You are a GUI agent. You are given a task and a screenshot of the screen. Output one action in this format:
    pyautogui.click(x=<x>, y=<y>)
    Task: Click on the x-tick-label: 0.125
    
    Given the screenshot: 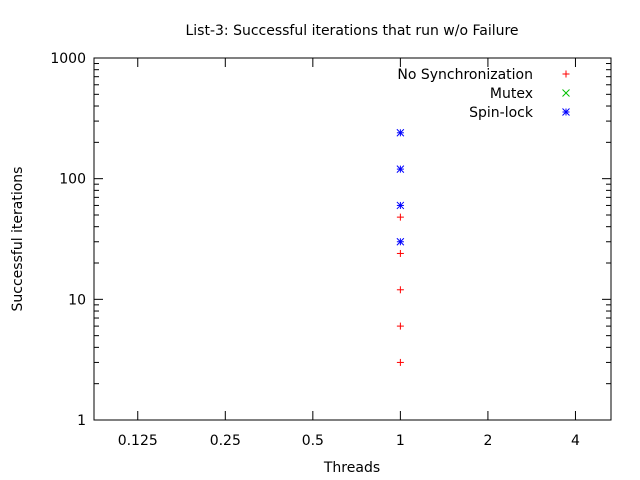 What is the action you would take?
    pyautogui.click(x=138, y=441)
    